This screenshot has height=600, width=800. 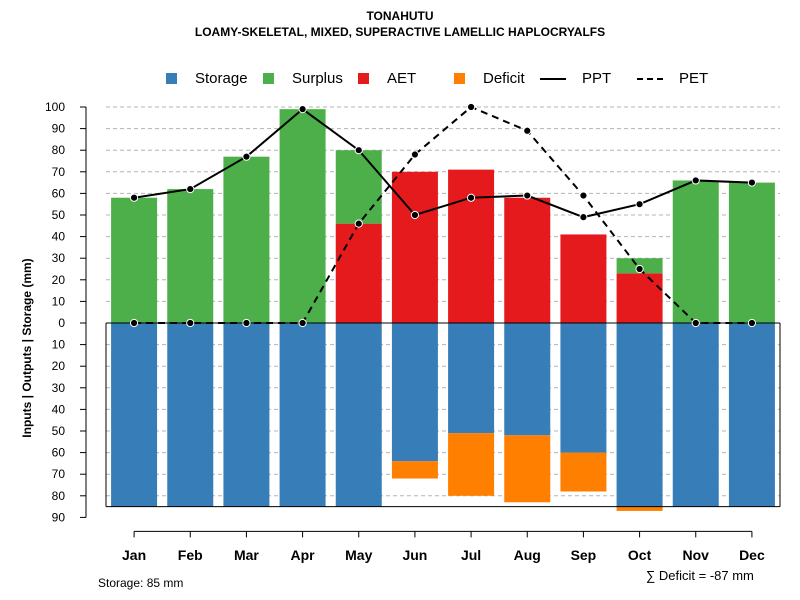 What do you see at coordinates (504, 78) in the screenshot?
I see `legend-deficit-label: Deficit` at bounding box center [504, 78].